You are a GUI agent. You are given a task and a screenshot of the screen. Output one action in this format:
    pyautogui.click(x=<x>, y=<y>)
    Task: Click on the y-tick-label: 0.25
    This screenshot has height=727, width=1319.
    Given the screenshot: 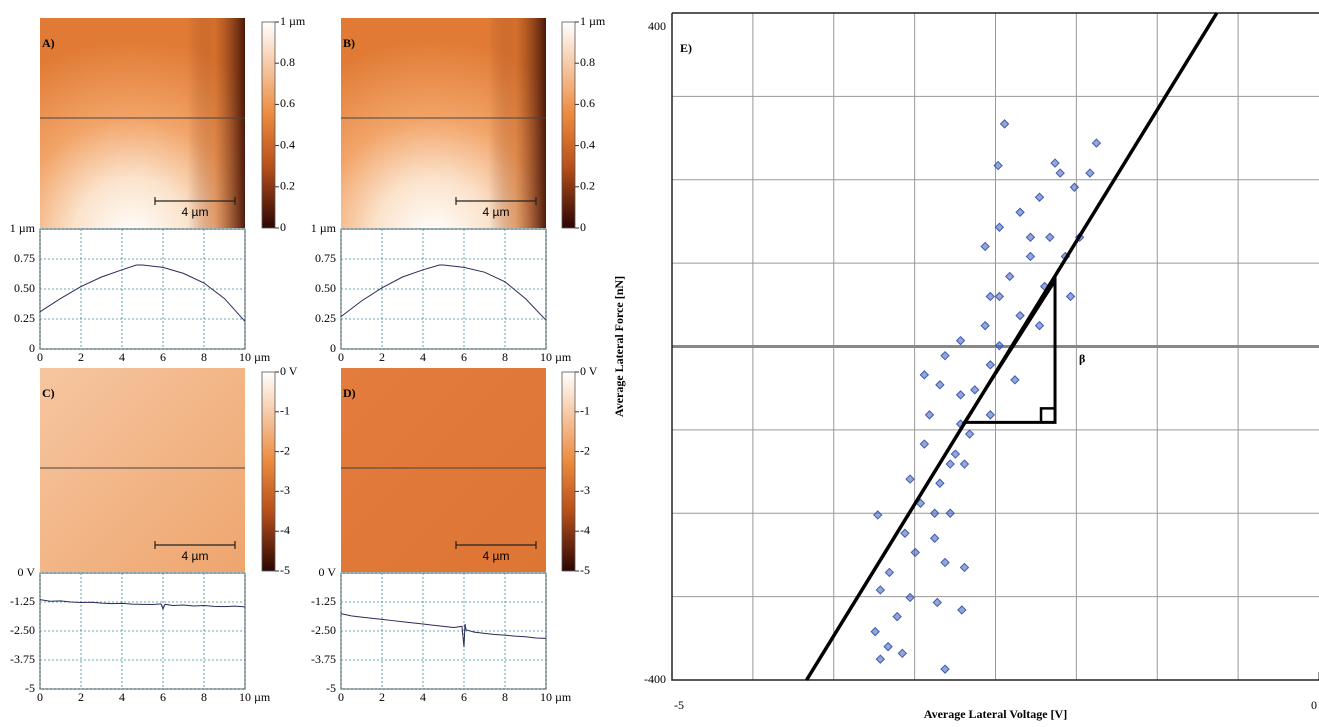 What is the action you would take?
    pyautogui.click(x=24, y=318)
    